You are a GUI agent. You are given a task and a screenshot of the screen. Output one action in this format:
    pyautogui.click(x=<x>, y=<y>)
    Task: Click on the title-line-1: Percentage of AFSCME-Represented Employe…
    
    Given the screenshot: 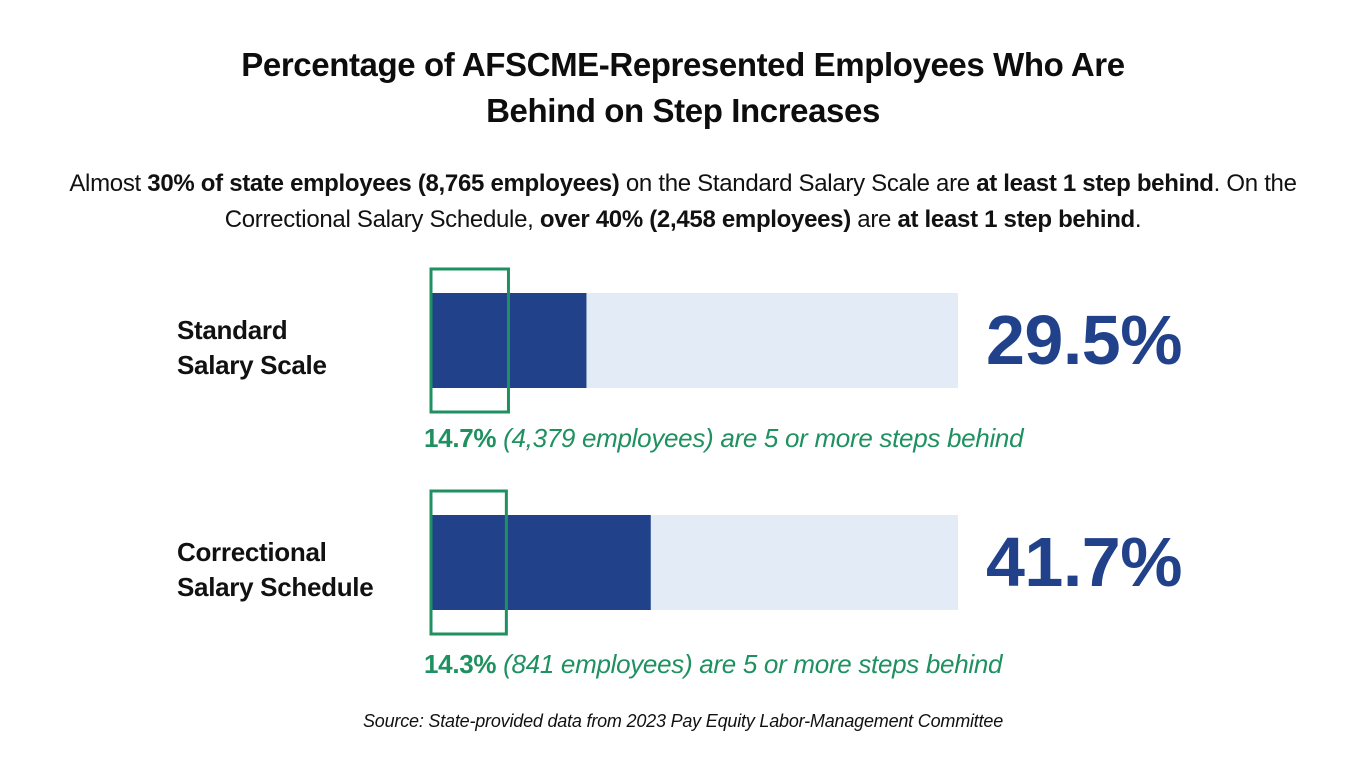 What is the action you would take?
    pyautogui.click(x=683, y=64)
    